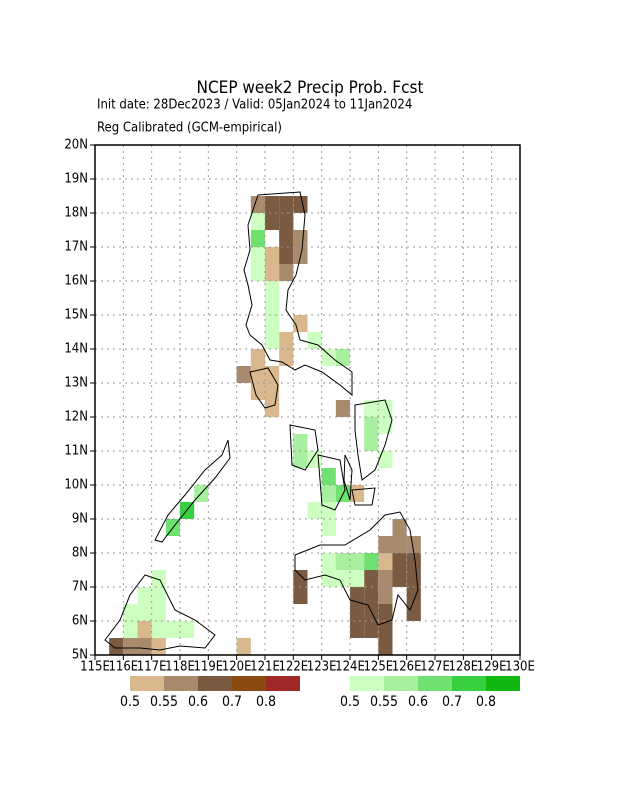 The height and width of the screenshot is (800, 618). Describe the element at coordinates (265, 667) in the screenshot. I see `x-tick-label: 121E` at that location.